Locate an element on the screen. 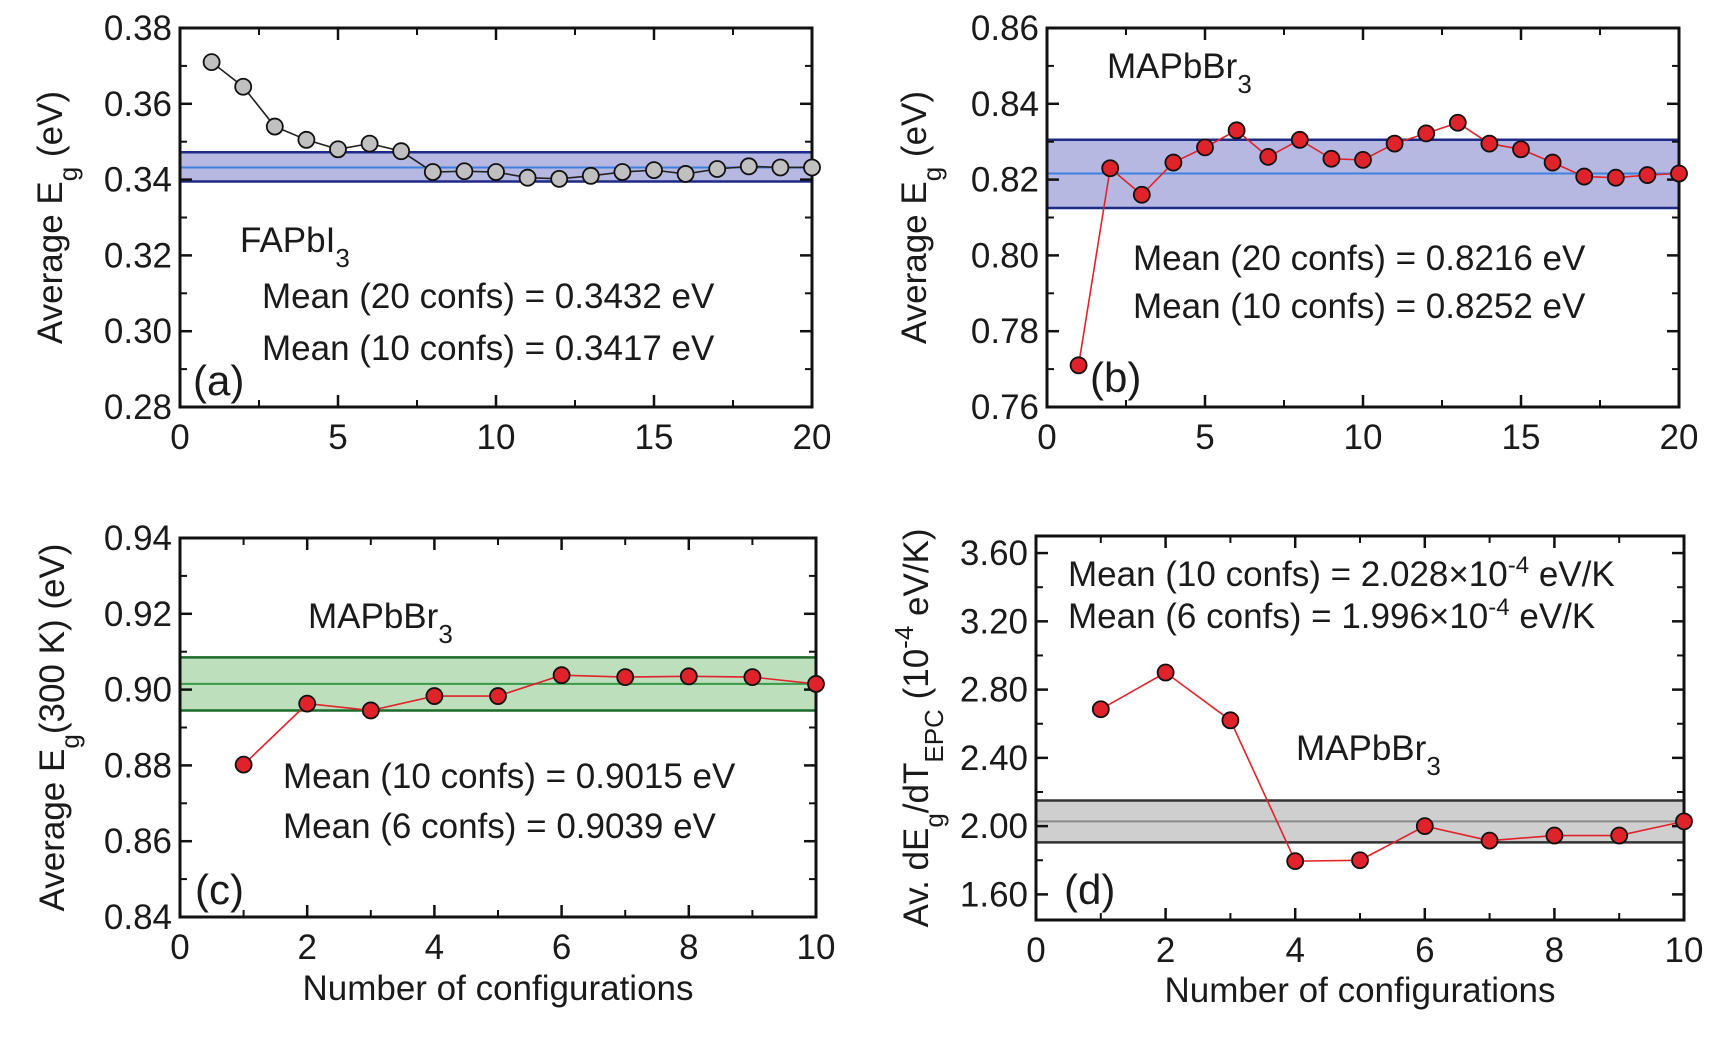  x-tick-label: 8 is located at coordinates (1554, 950).